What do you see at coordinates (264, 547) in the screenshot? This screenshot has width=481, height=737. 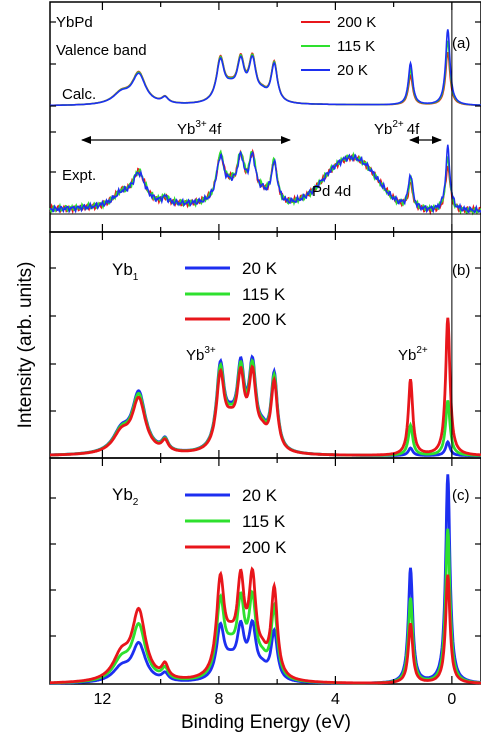 I see `legend-c-label-200k: 200 K` at bounding box center [264, 547].